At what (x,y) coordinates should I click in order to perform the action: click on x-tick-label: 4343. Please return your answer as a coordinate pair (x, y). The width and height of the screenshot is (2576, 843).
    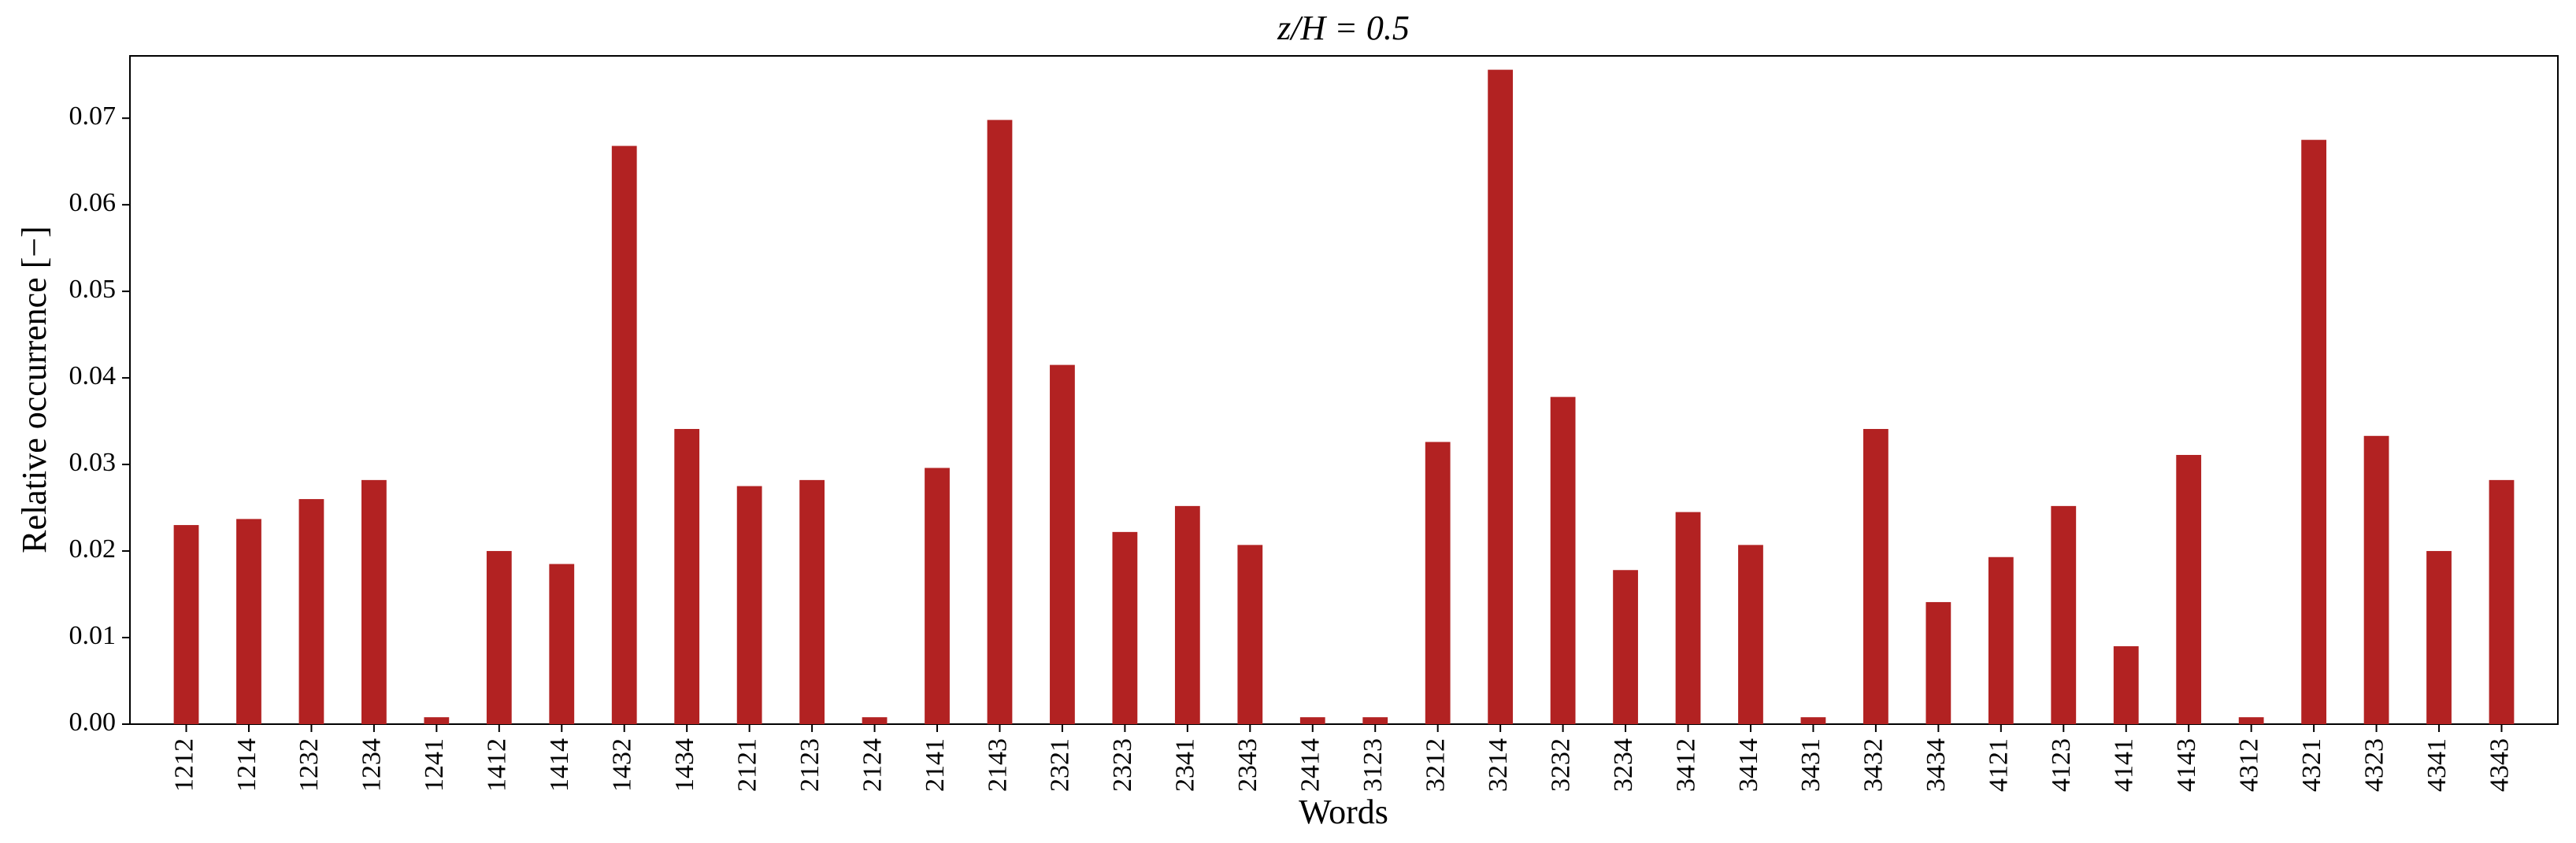
    Looking at the image, I should click on (2499, 765).